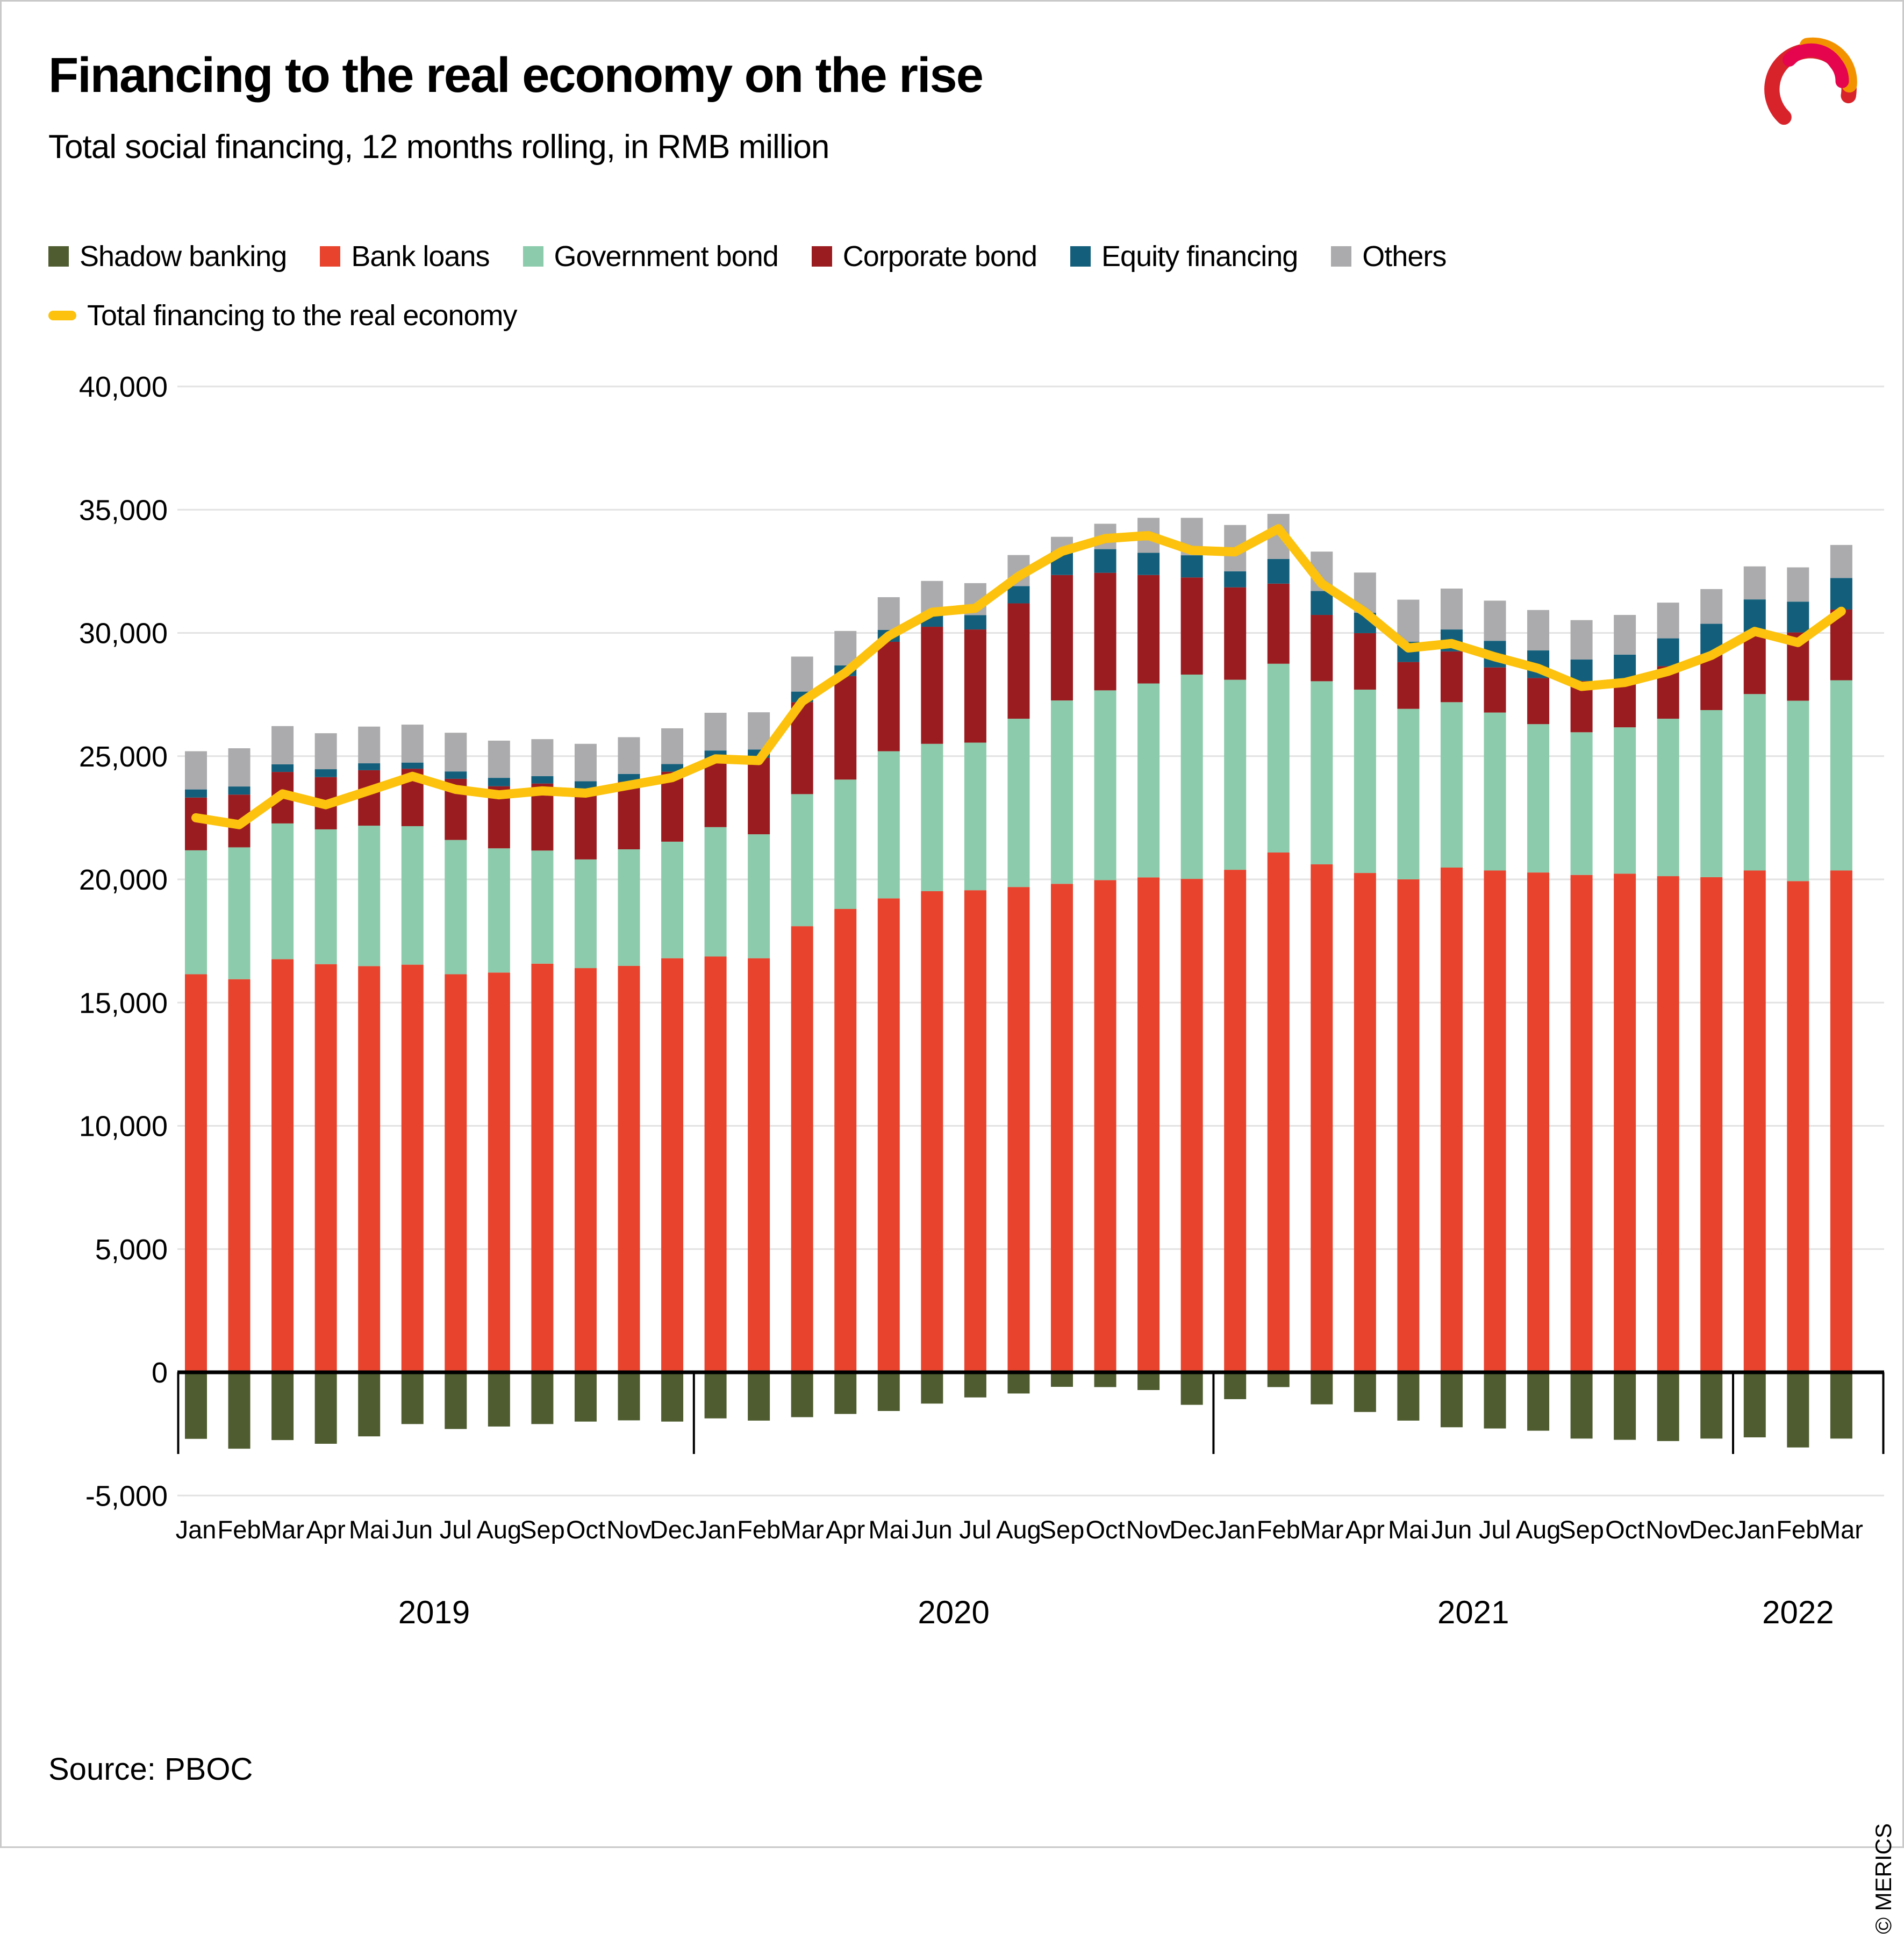 This screenshot has width=1904, height=1934. Describe the element at coordinates (123, 757) in the screenshot. I see `y-axis-tick-label: 25,000` at that location.